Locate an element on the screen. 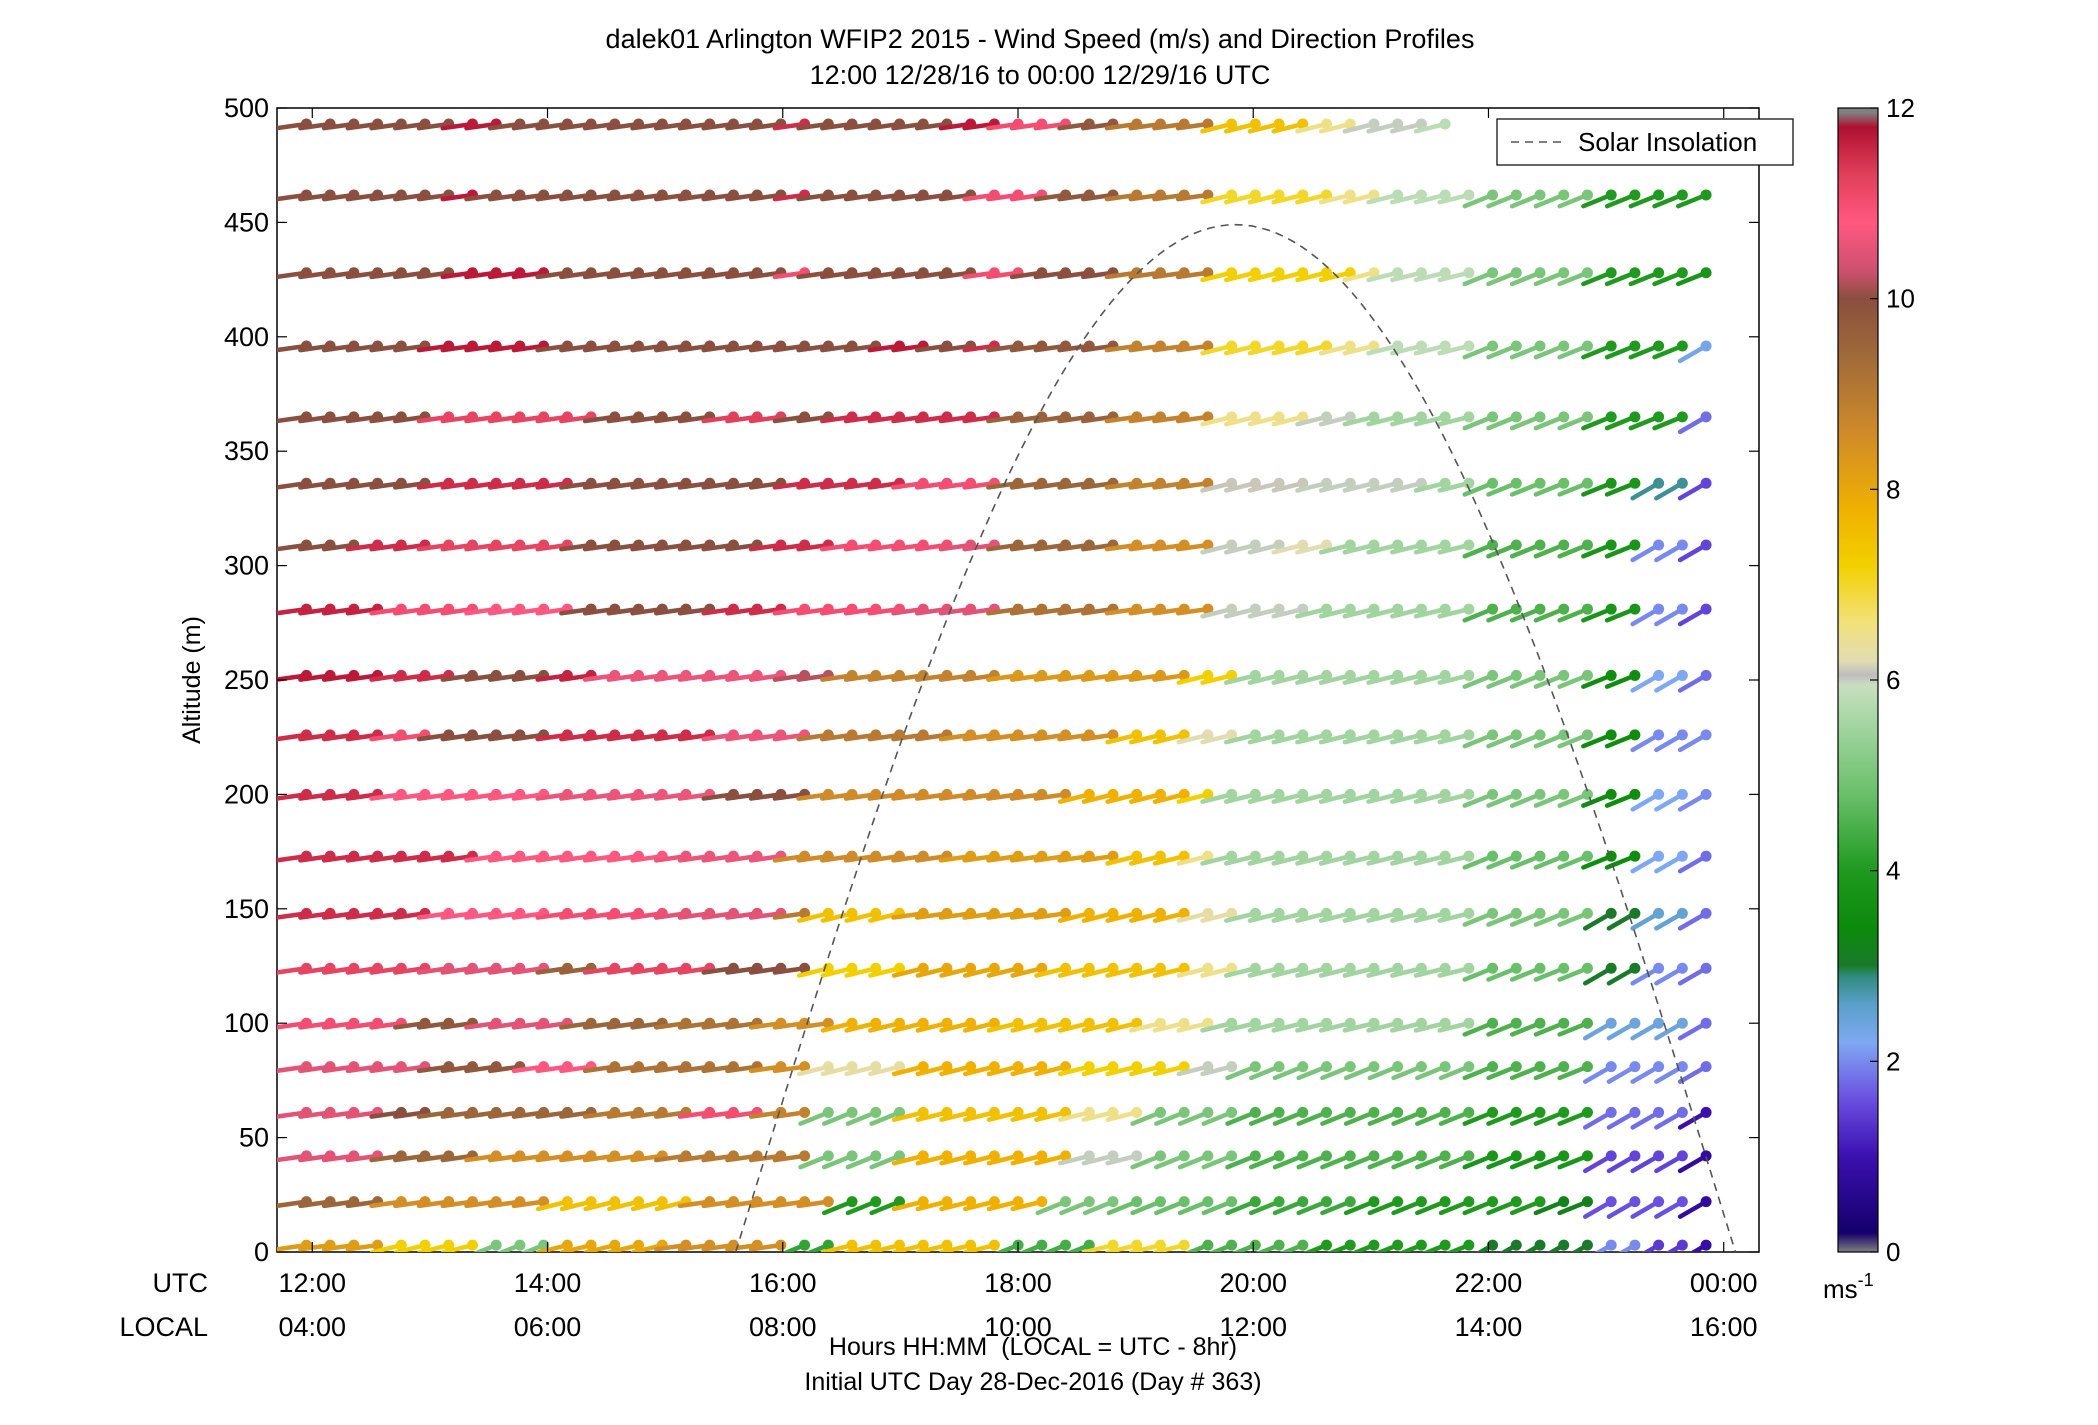 This screenshot has height=1425, width=2098. x-tick-label-local: 08:00 is located at coordinates (783, 1327).